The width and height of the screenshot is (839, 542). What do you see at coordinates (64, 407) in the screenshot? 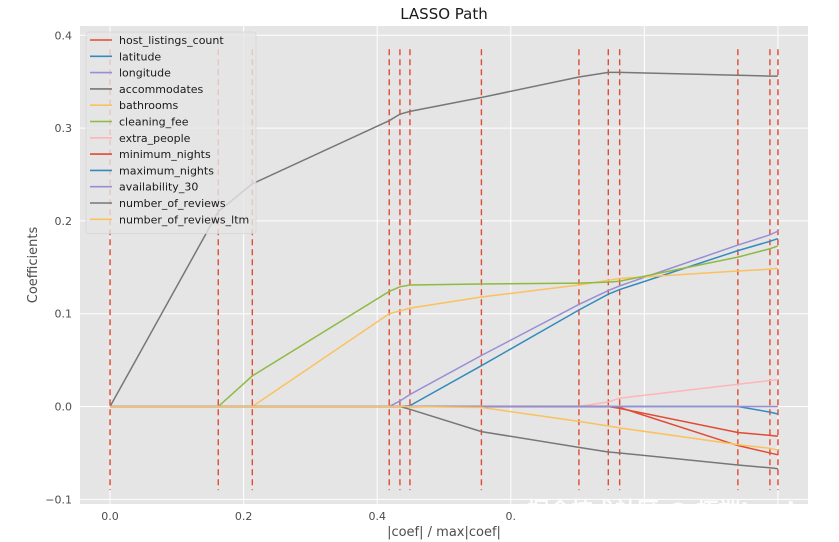
I see `y-tick-label: 0.0` at bounding box center [64, 407].